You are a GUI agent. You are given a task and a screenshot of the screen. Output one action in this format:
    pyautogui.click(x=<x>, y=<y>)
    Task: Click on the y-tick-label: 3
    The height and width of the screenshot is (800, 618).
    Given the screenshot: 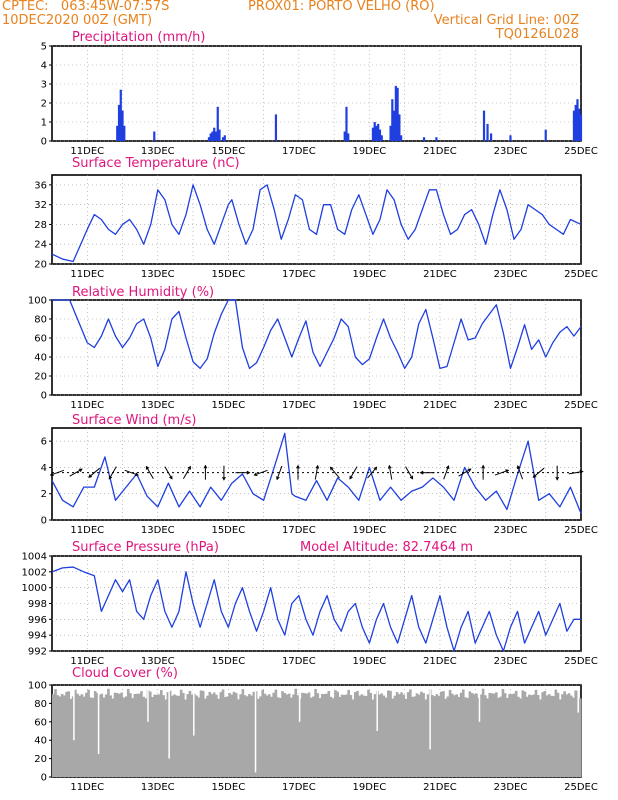 What is the action you would take?
    pyautogui.click(x=44, y=85)
    